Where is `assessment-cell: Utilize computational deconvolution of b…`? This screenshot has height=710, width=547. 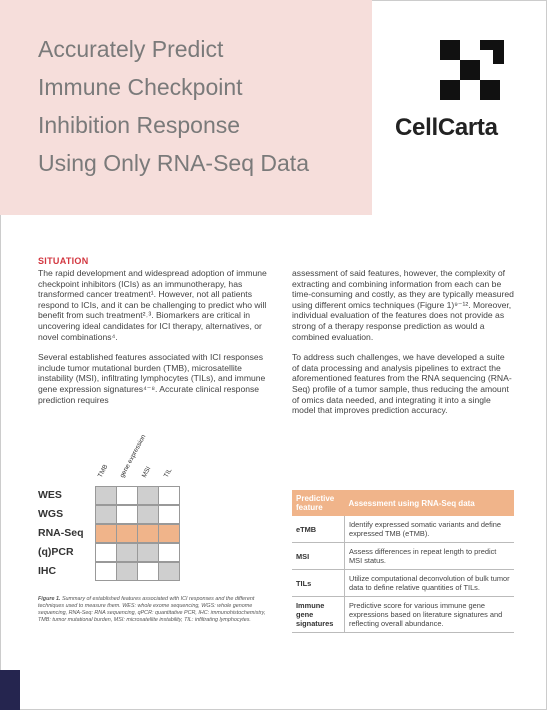 assessment-cell: Utilize computational deconvolution of b… is located at coordinates (429, 583).